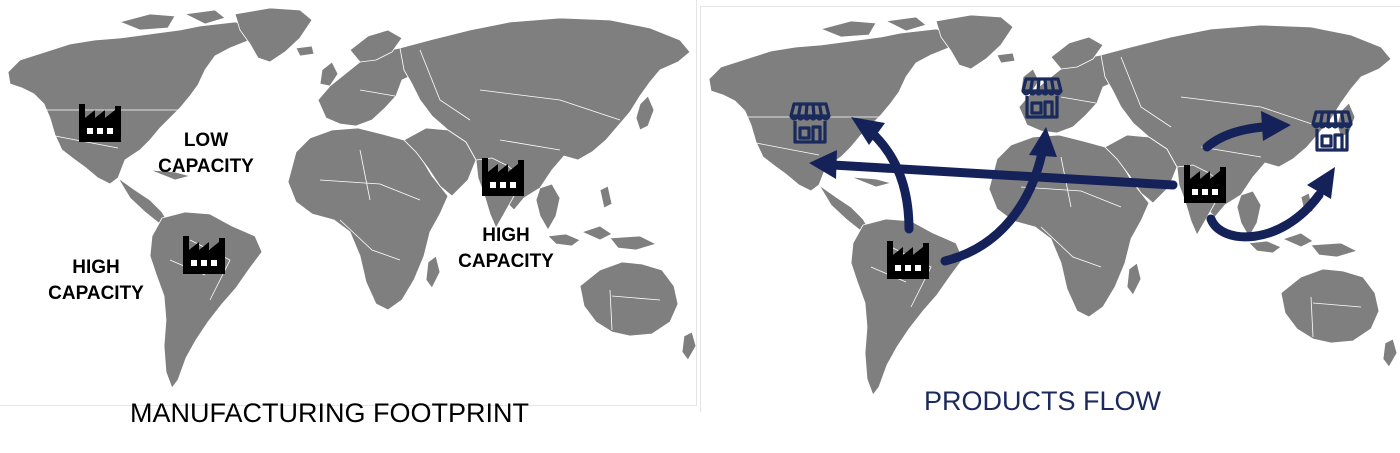 The image size is (1400, 453). I want to click on flow-arrow-brazil-to-usa-east, so click(890, 180).